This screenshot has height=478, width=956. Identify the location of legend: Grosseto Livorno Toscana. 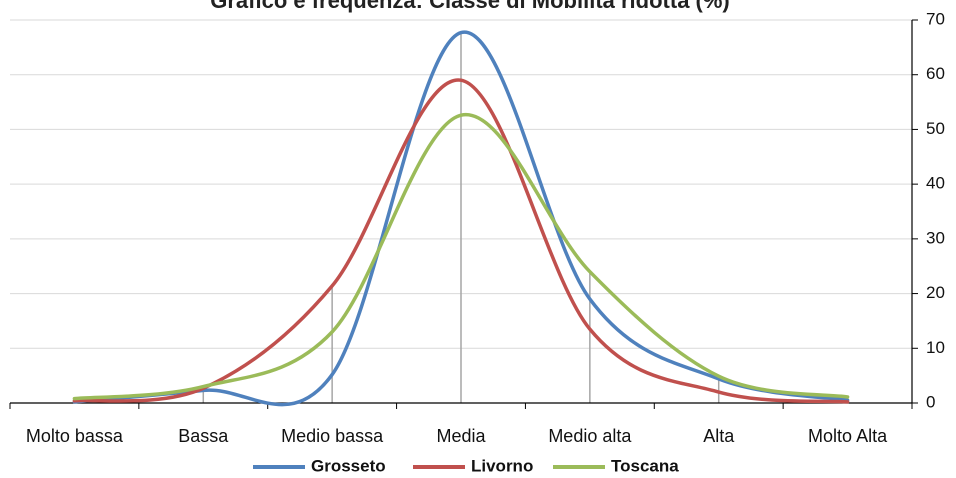
(466, 465).